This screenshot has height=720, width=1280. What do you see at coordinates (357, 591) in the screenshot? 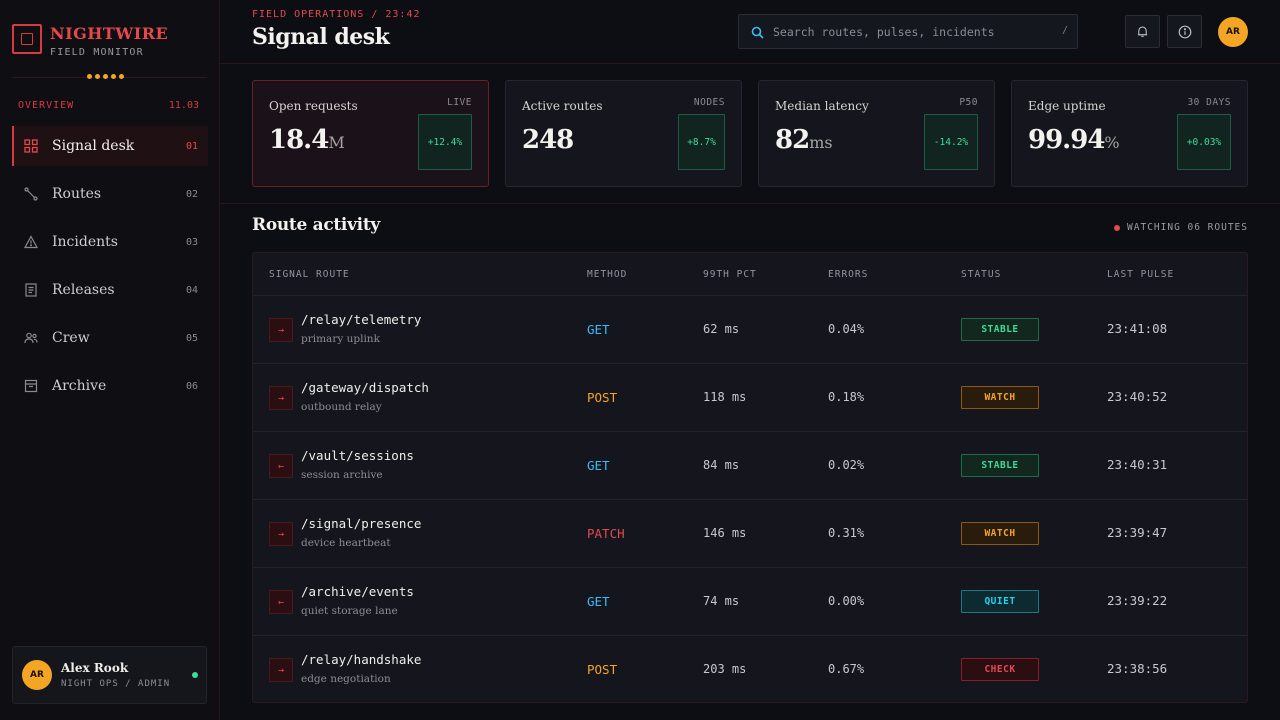
I see `route-path: /archive/events` at bounding box center [357, 591].